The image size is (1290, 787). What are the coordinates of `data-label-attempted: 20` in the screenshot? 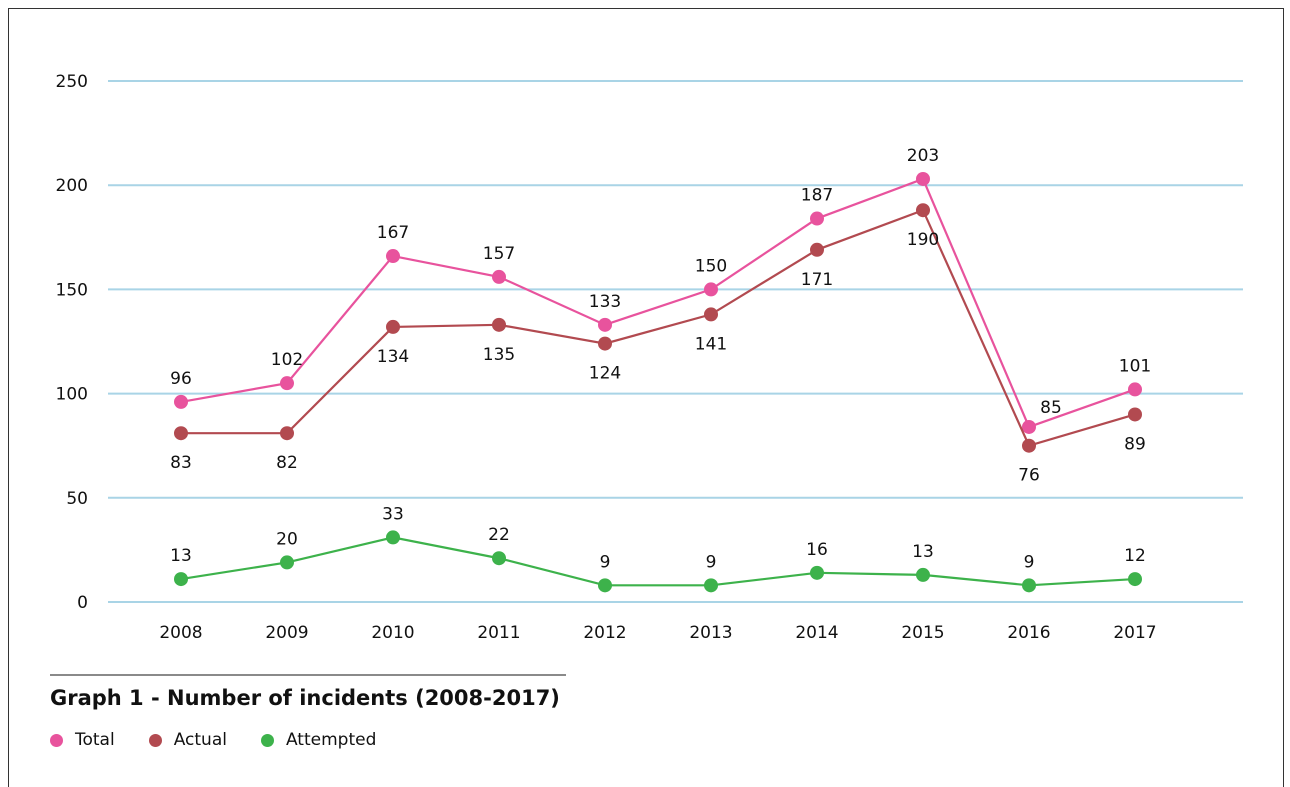 It's located at (287, 539).